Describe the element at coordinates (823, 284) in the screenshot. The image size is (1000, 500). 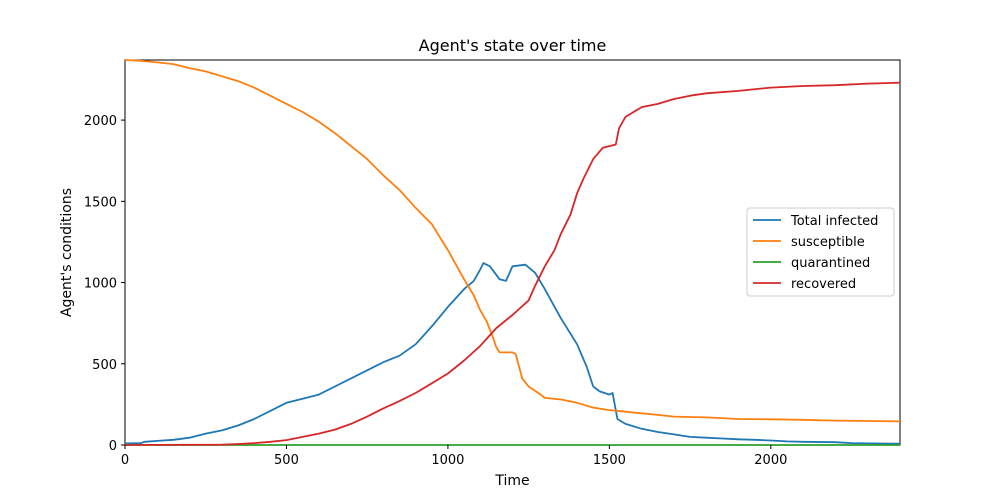
I see `legend-label: recovered` at that location.